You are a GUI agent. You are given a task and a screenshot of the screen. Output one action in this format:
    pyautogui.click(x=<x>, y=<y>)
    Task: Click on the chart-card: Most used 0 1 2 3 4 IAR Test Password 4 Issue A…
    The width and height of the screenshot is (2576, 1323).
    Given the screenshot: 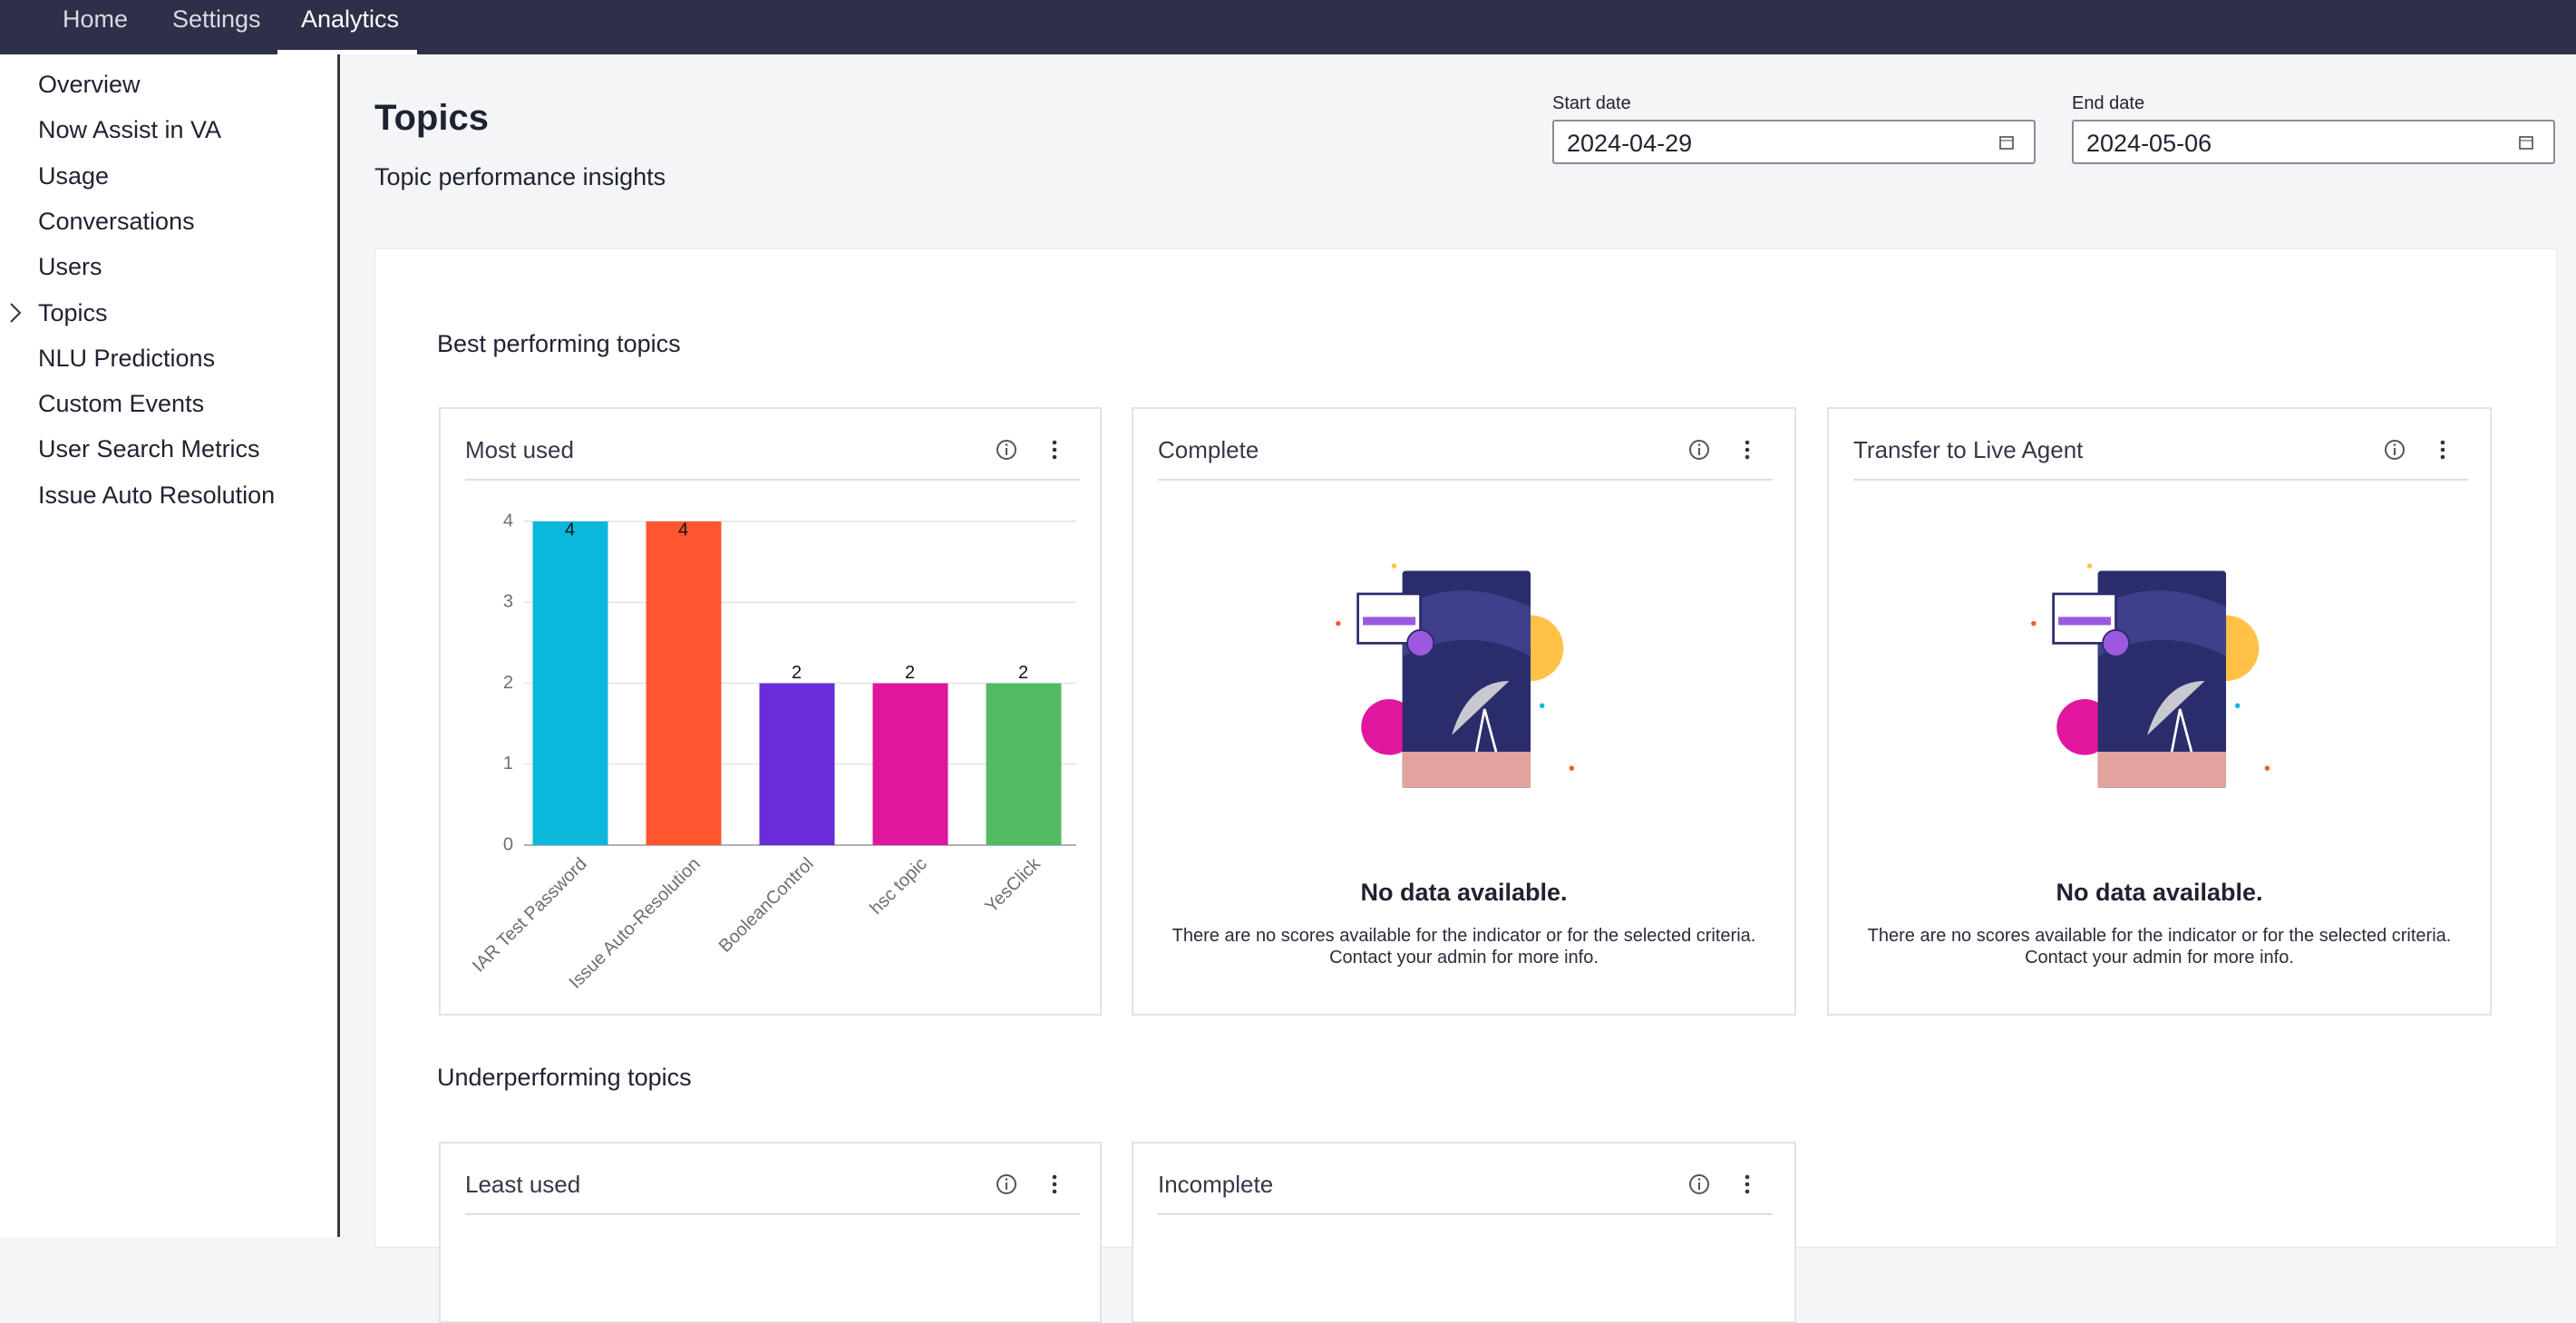 What is the action you would take?
    pyautogui.click(x=770, y=712)
    